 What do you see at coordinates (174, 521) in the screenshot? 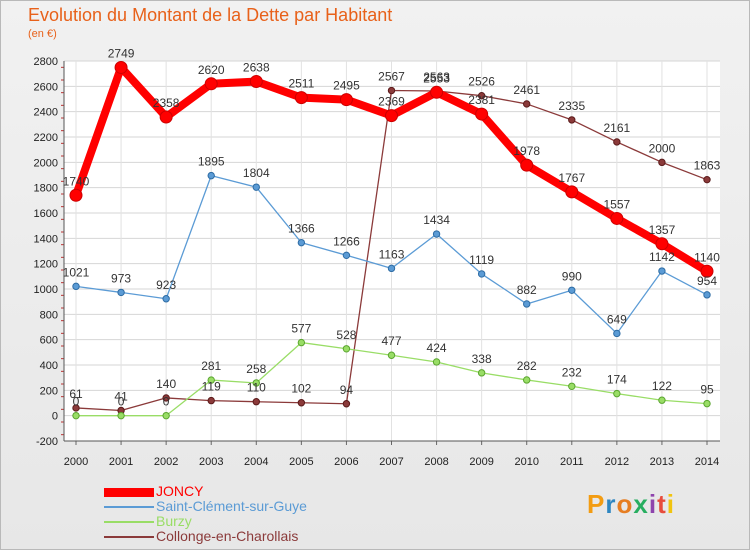
I see `legend-label-burzy: Burzy` at bounding box center [174, 521].